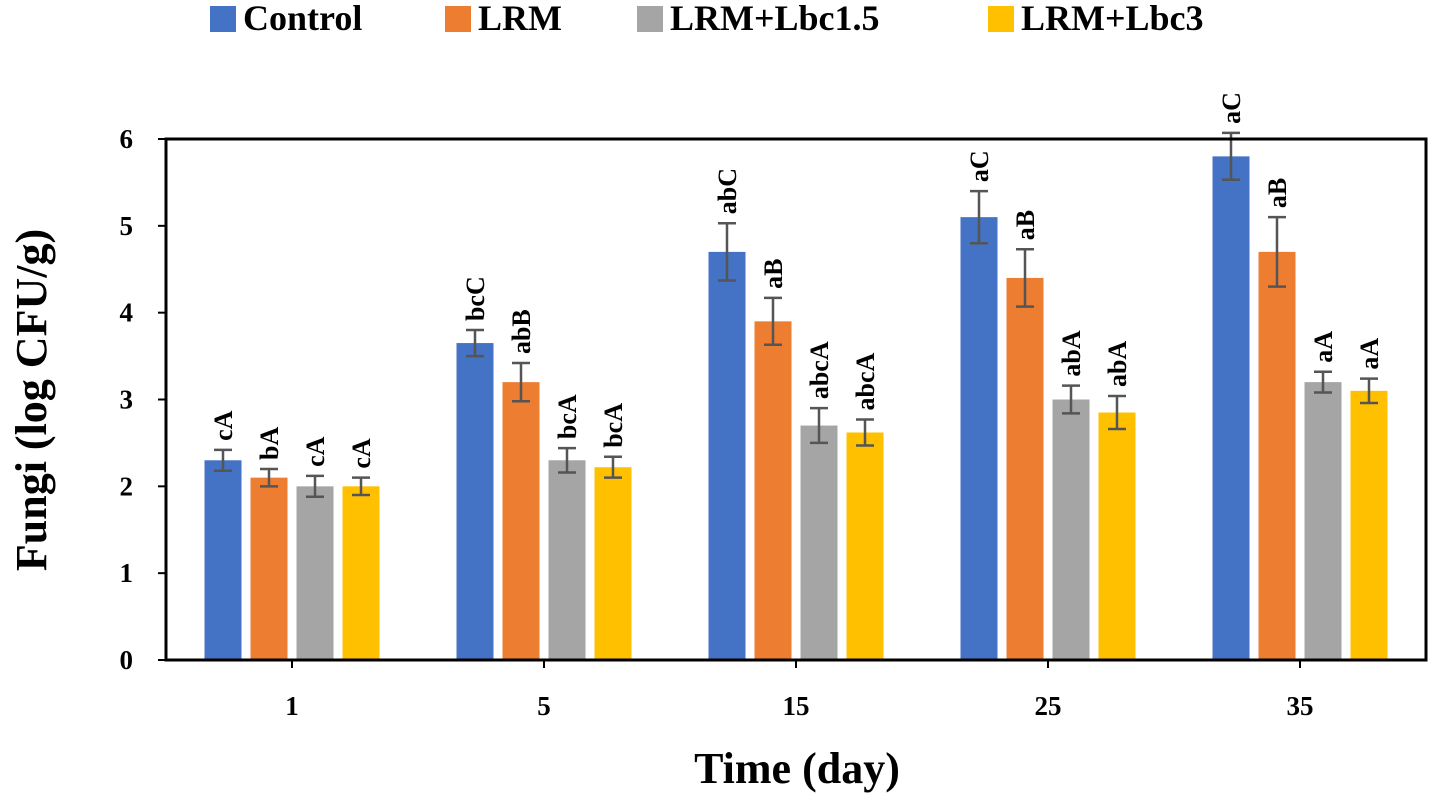  What do you see at coordinates (727, 191) in the screenshot?
I see `bar-significance-label: abC` at bounding box center [727, 191].